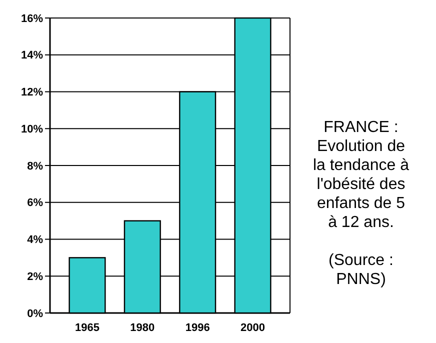  What do you see at coordinates (35, 203) in the screenshot?
I see `y-tick-label: 6%` at bounding box center [35, 203].